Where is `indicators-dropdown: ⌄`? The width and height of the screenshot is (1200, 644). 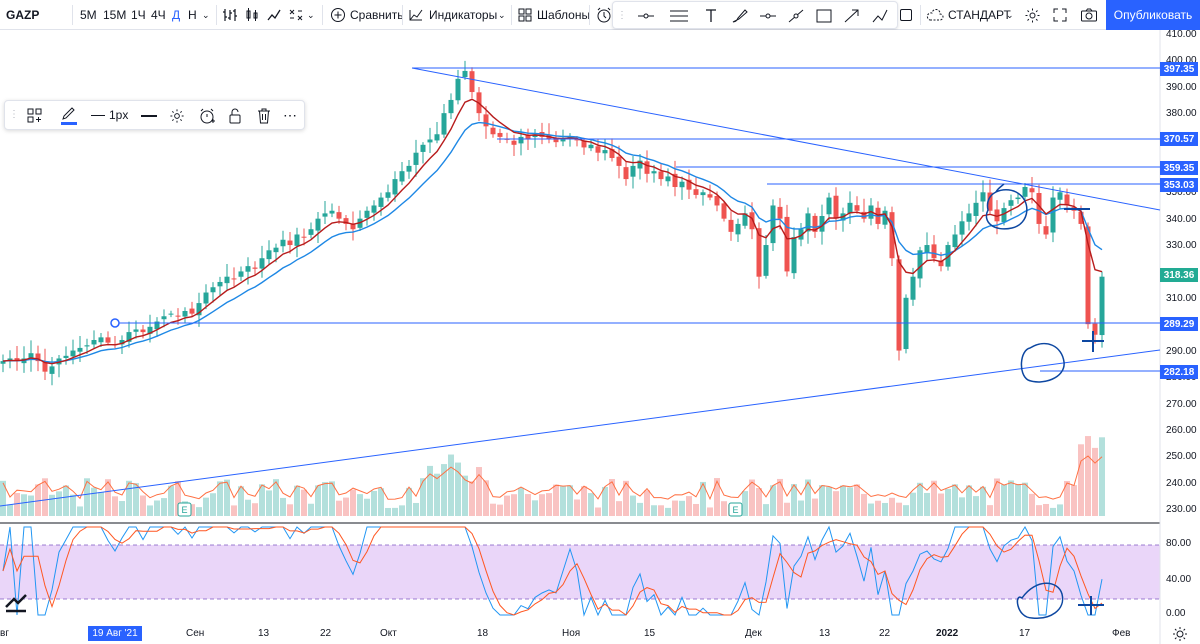
indicators-dropdown: ⌄ is located at coordinates (502, 15).